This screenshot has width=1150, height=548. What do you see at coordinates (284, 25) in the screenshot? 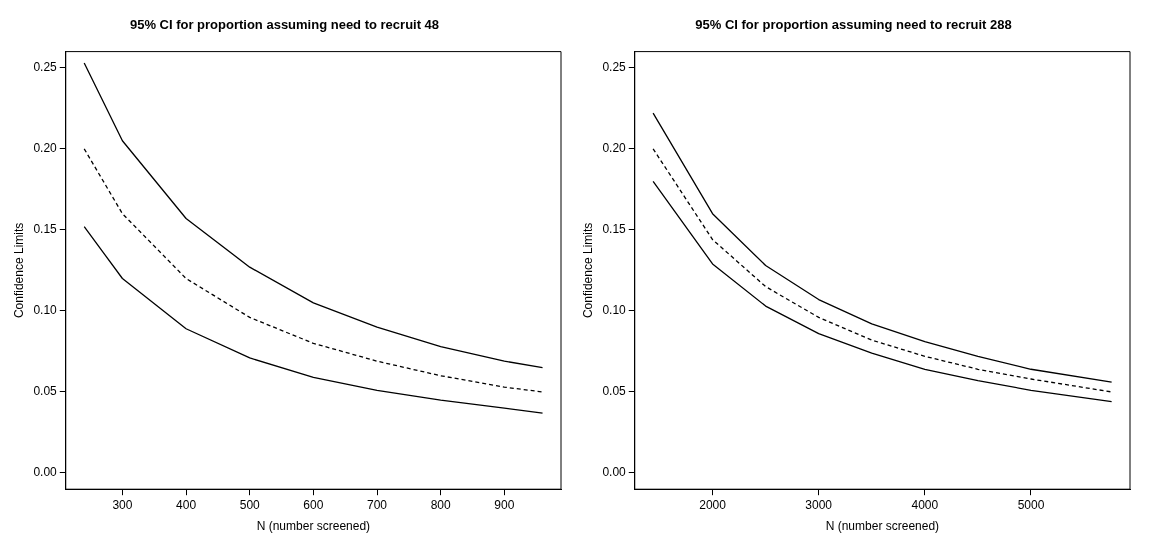
I see `chart-title: 95% CI for proportion assuming need to recruit 48` at bounding box center [284, 25].